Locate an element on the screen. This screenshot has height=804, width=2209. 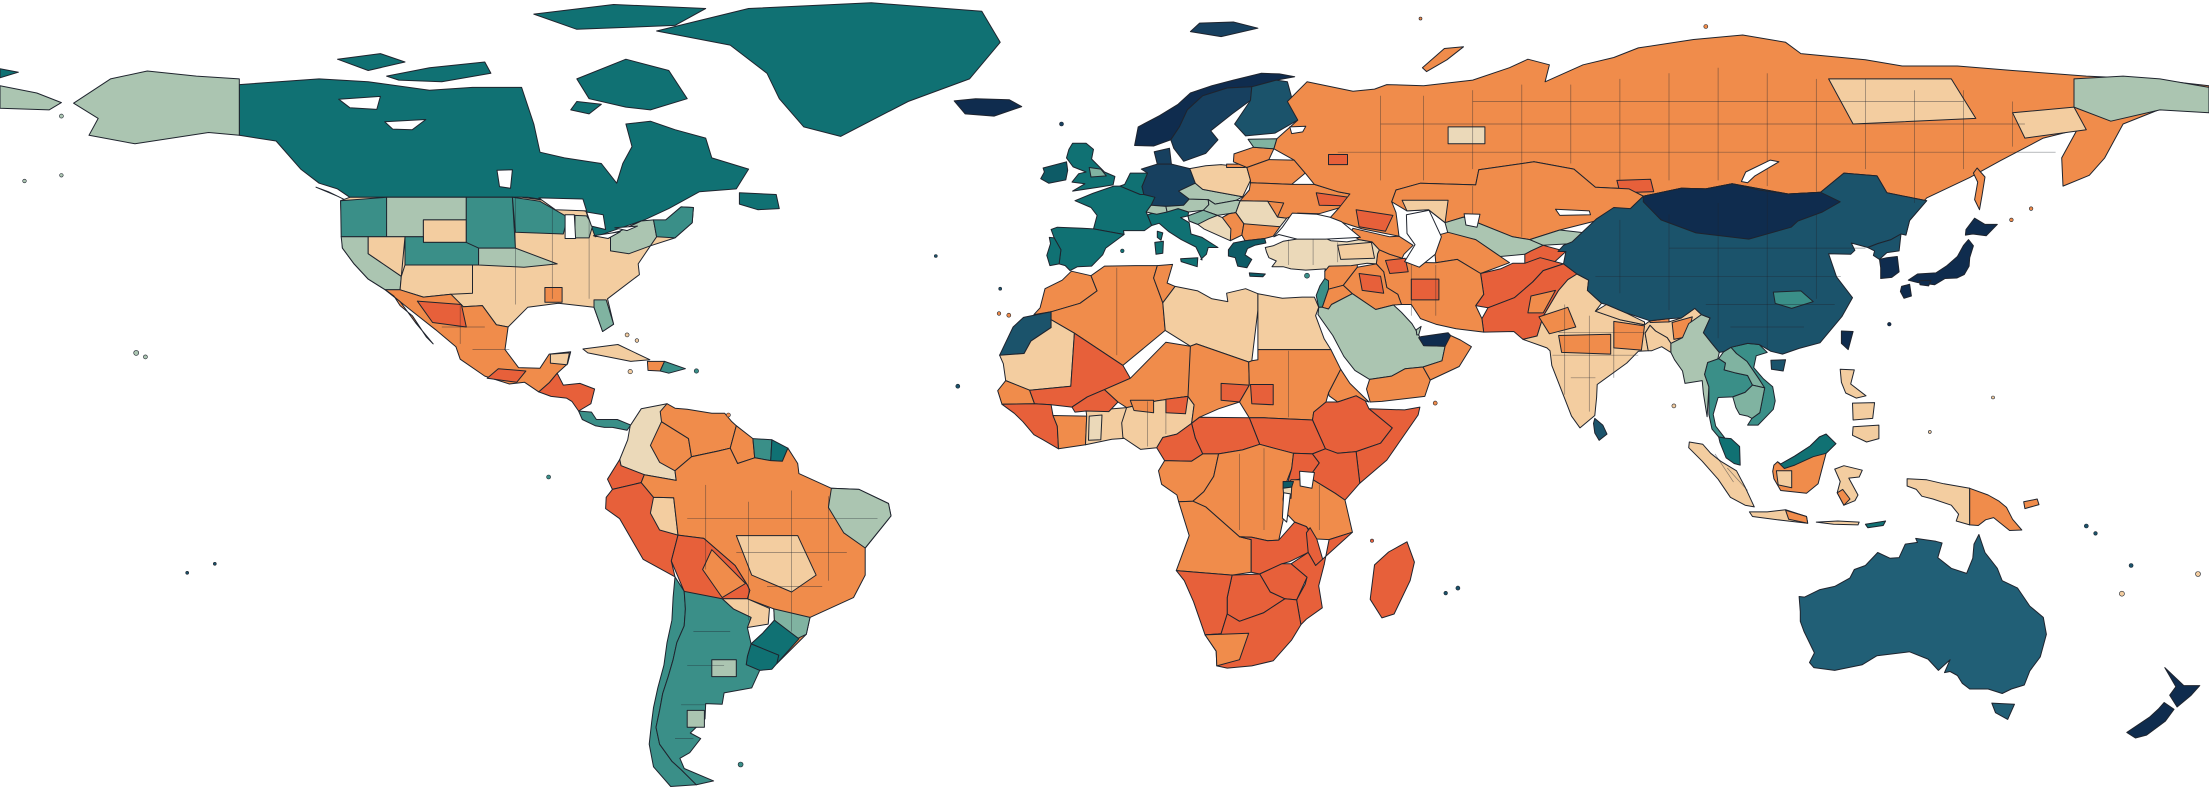
region-ellesmere-island is located at coordinates (620, 17).